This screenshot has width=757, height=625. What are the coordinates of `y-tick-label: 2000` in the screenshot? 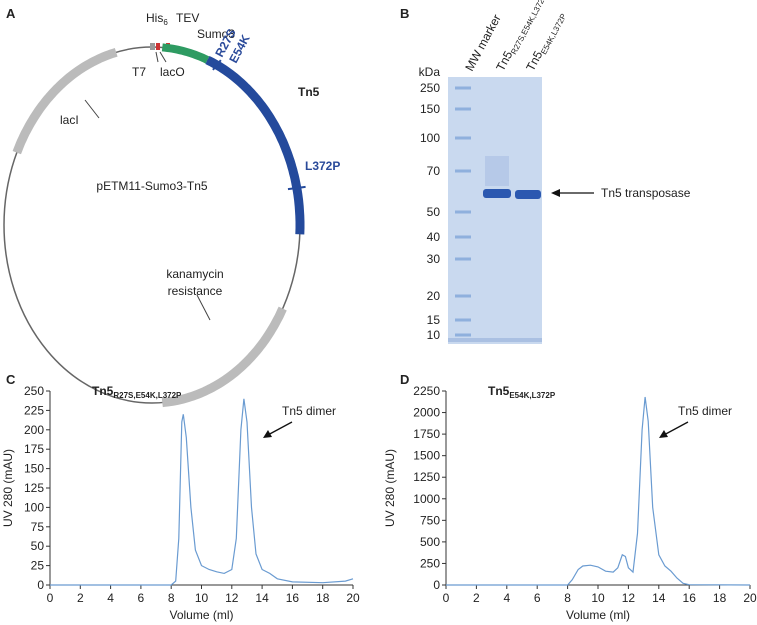 It's located at (426, 413).